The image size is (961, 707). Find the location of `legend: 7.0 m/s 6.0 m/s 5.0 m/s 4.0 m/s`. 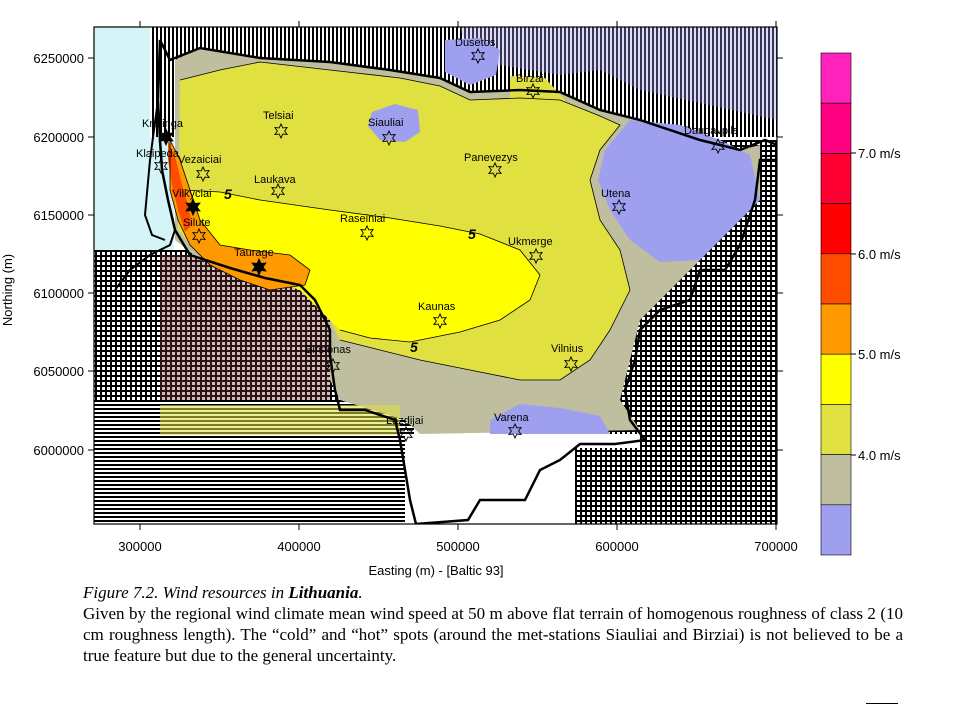

legend: 7.0 m/s 6.0 m/s 5.0 m/s 4.0 m/s is located at coordinates (860, 304).